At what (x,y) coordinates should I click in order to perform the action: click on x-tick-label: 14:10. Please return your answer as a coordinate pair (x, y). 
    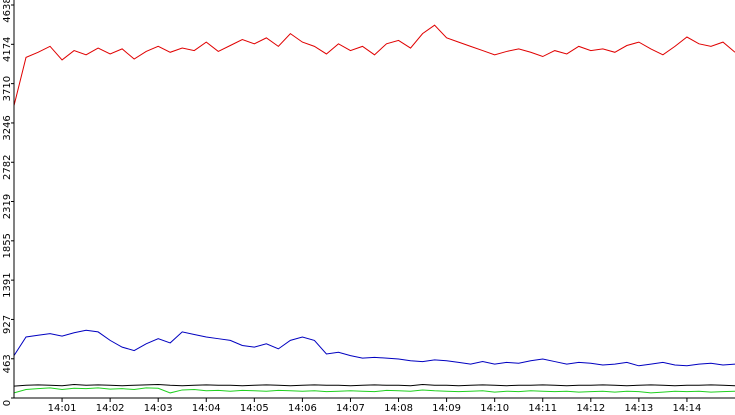
    Looking at the image, I should click on (494, 408).